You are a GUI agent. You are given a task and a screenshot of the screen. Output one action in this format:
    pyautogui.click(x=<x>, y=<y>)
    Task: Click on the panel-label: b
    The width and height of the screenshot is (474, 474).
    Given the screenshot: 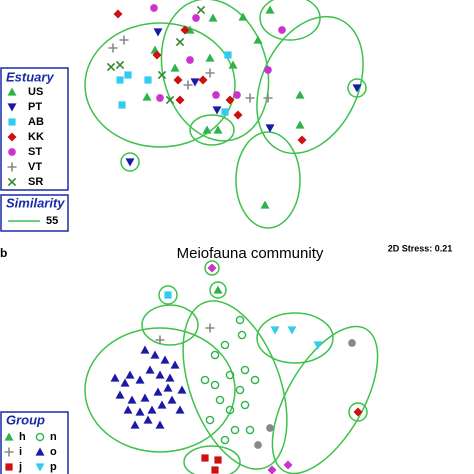 What is the action you would take?
    pyautogui.click(x=3, y=253)
    